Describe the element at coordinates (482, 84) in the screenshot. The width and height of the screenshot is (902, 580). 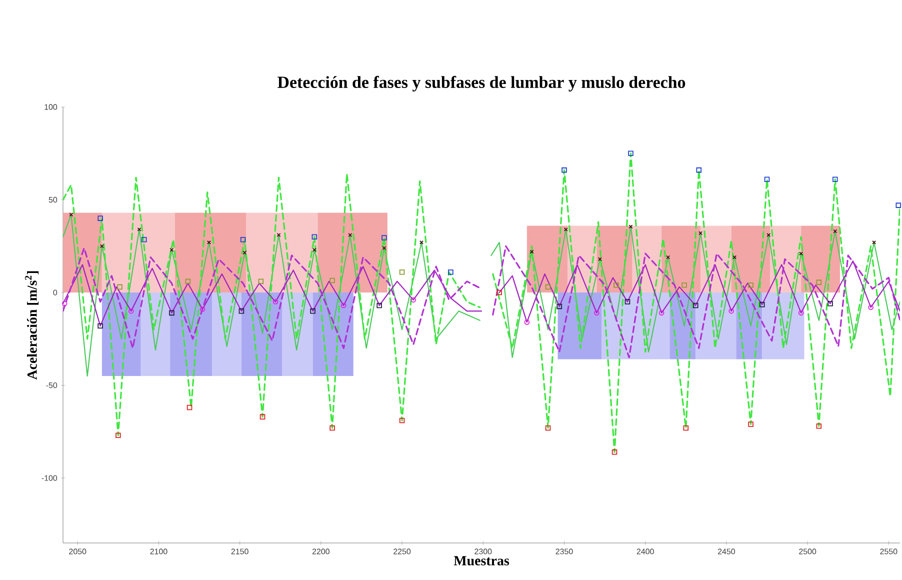
I see `chart-title: Detección de fases y subfases de lumbar y muslo derecho` at that location.